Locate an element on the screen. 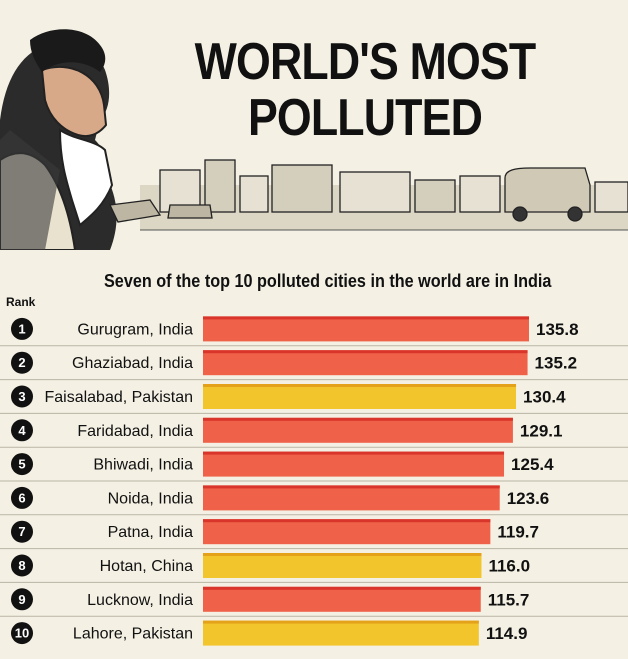  rank-number: 10 is located at coordinates (22, 633).